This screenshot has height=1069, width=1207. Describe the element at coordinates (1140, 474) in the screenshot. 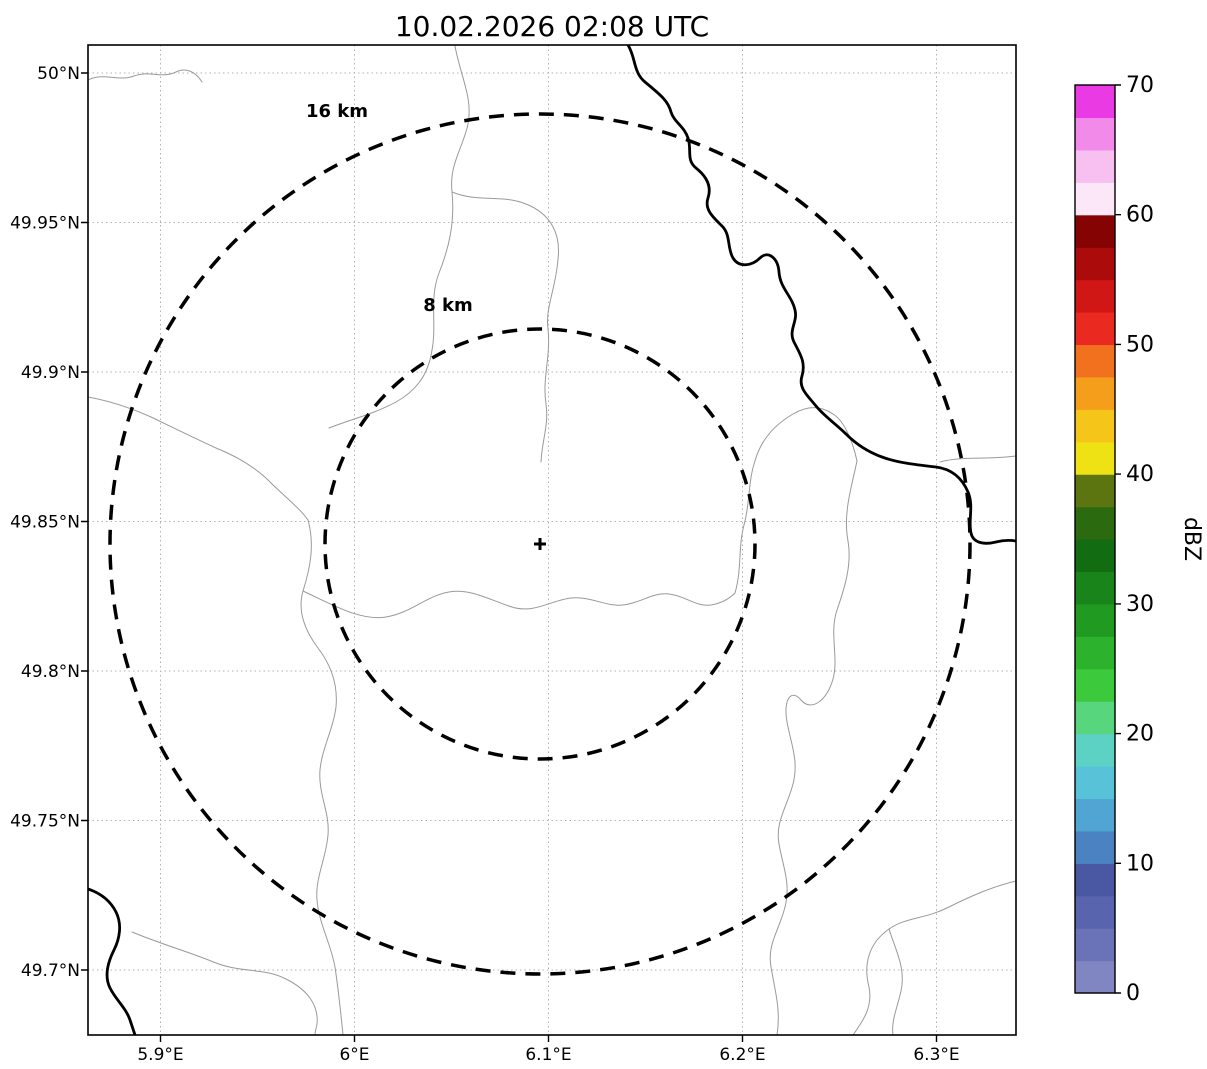

I see `cbar-tick-label: 40` at that location.